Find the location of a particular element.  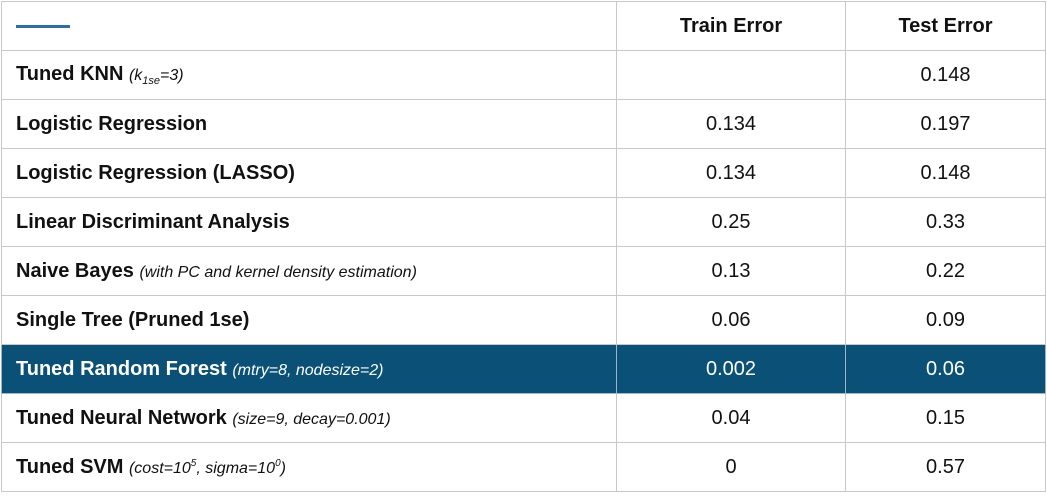

model-name: Tuned SVM is located at coordinates (70, 466).